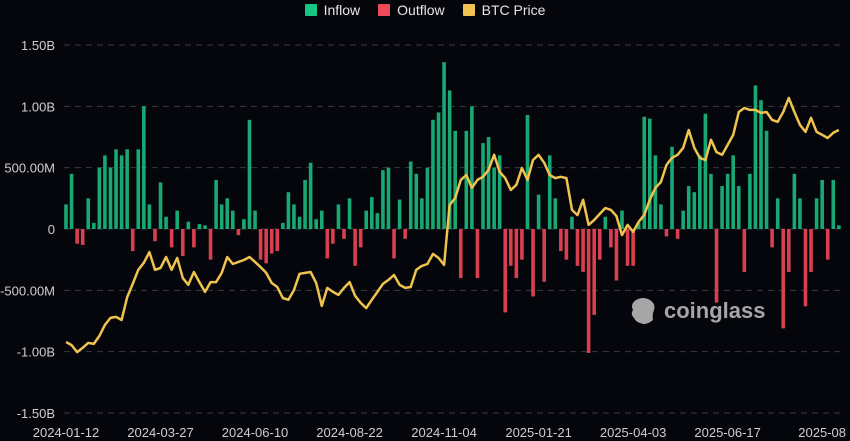 This screenshot has height=441, width=850. What do you see at coordinates (332, 10) in the screenshot?
I see `legend-inflow: Inflow` at bounding box center [332, 10].